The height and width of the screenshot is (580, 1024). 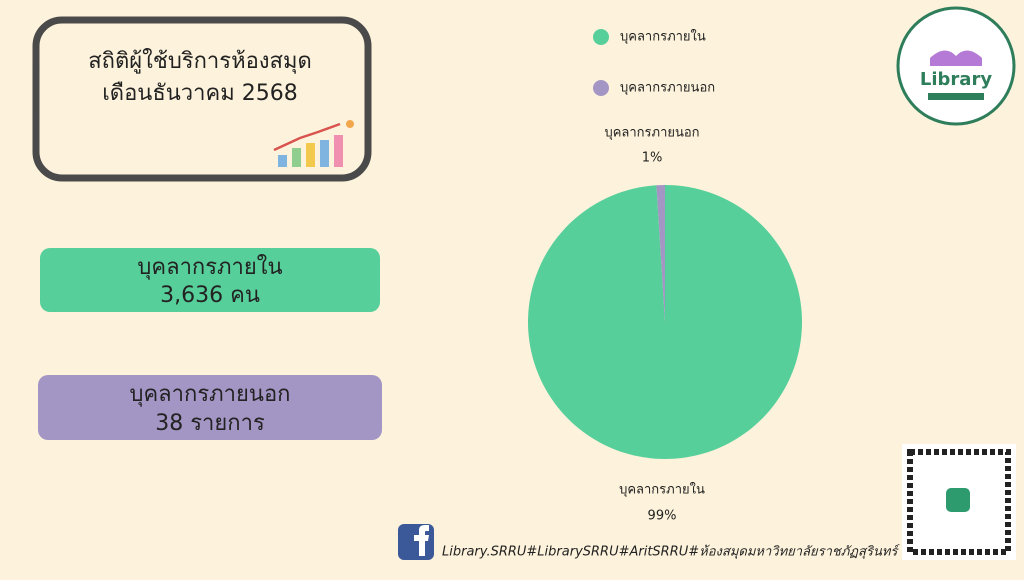 I want to click on chart-icon, so click(x=313, y=143).